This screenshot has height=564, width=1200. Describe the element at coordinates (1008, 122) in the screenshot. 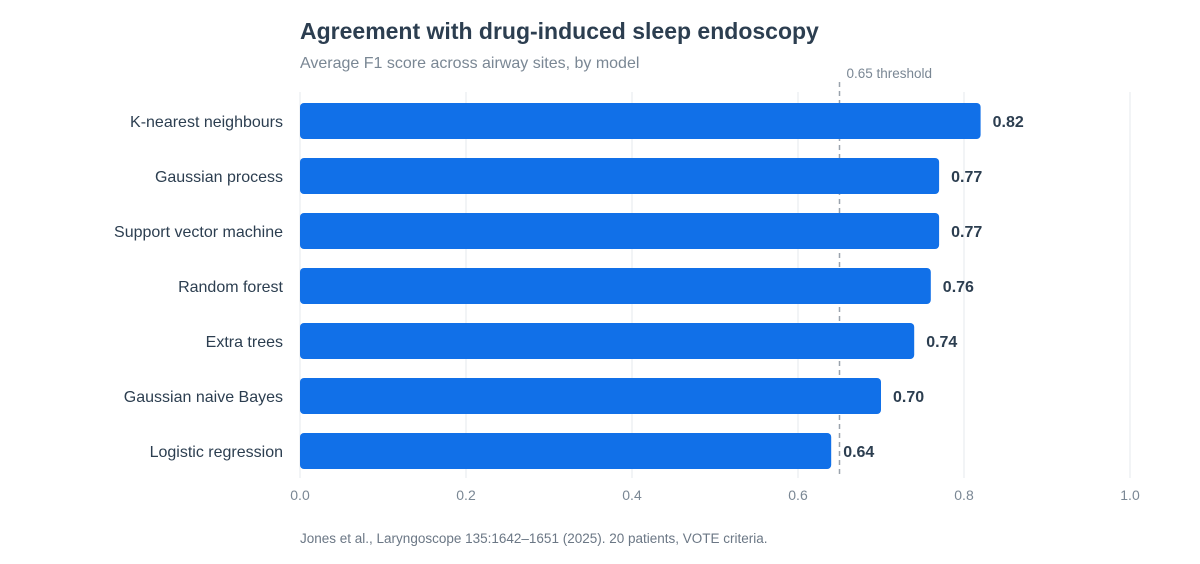

I see `value-label: 0.82` at that location.